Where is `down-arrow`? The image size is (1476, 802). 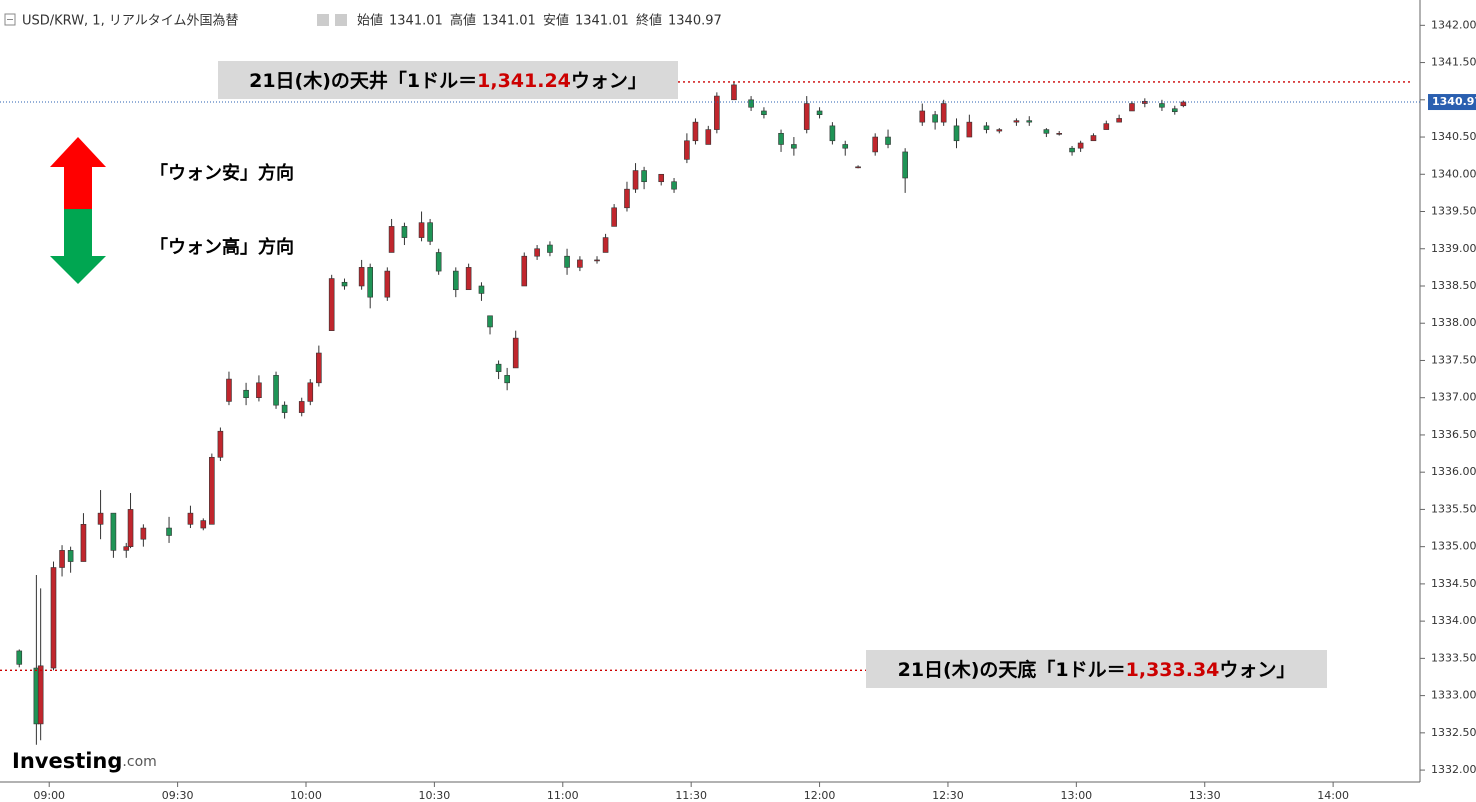
down-arrow is located at coordinates (78, 246).